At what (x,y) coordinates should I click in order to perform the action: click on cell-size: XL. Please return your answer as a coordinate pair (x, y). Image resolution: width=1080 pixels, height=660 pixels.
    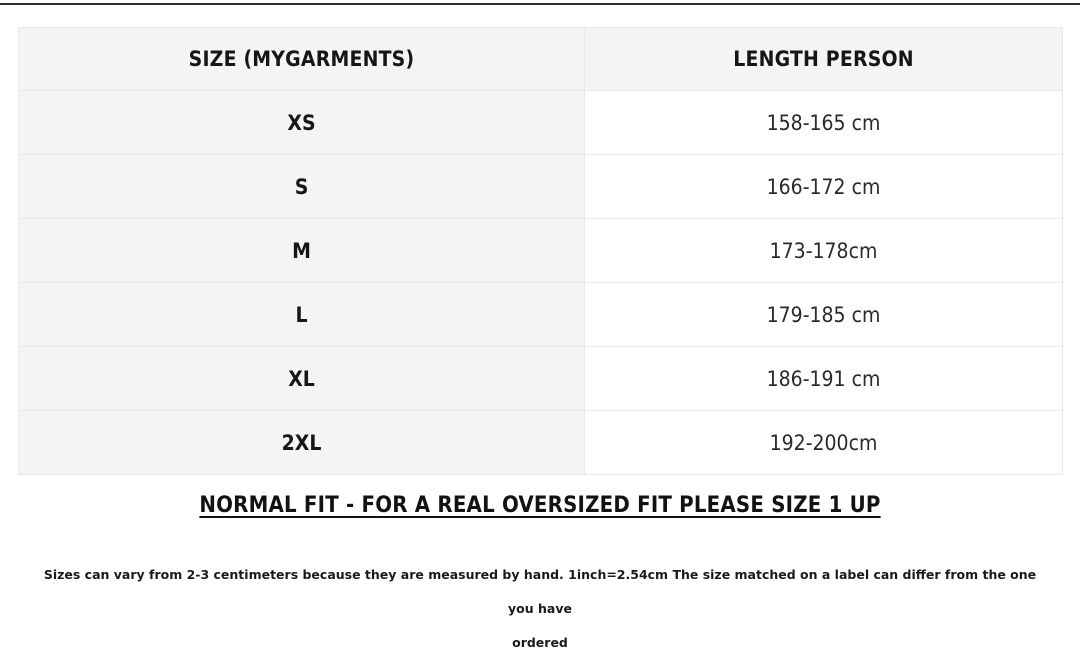
    Looking at the image, I should click on (301, 378).